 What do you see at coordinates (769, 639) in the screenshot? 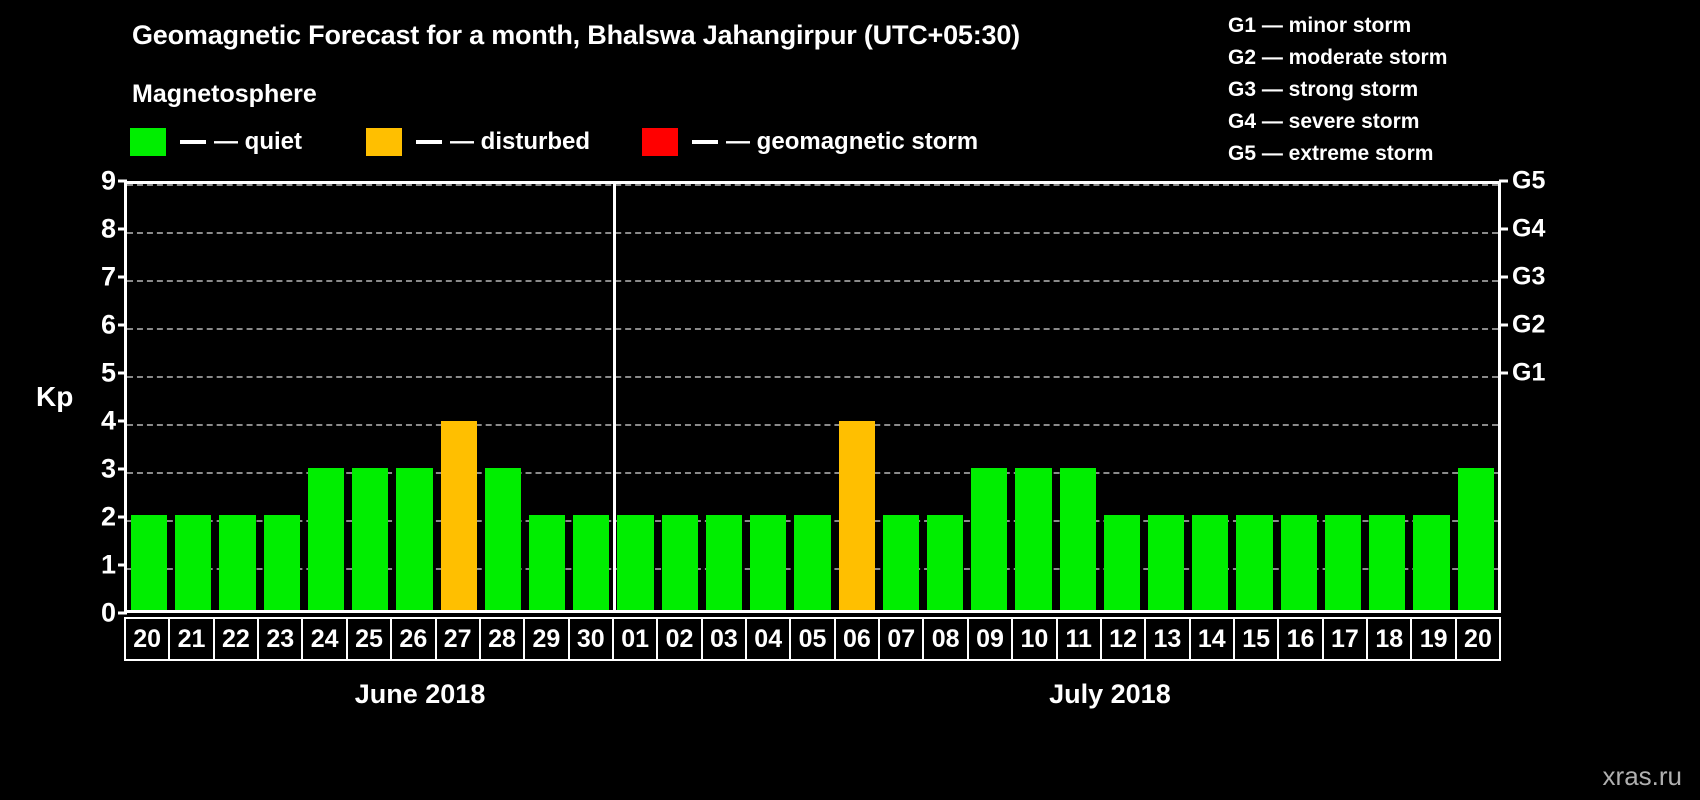
I see `date-cell-04: 04` at bounding box center [769, 639].